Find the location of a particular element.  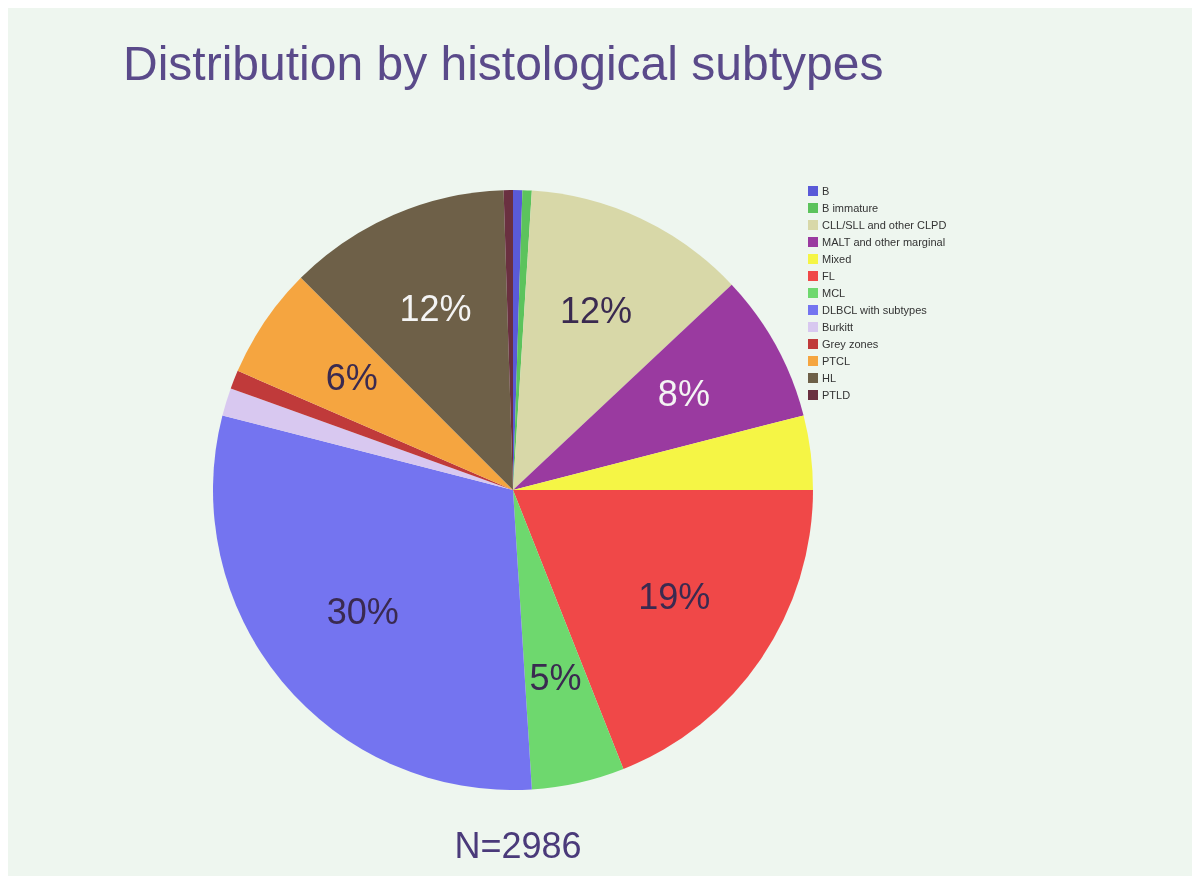

legend-label: B immature is located at coordinates (850, 208).